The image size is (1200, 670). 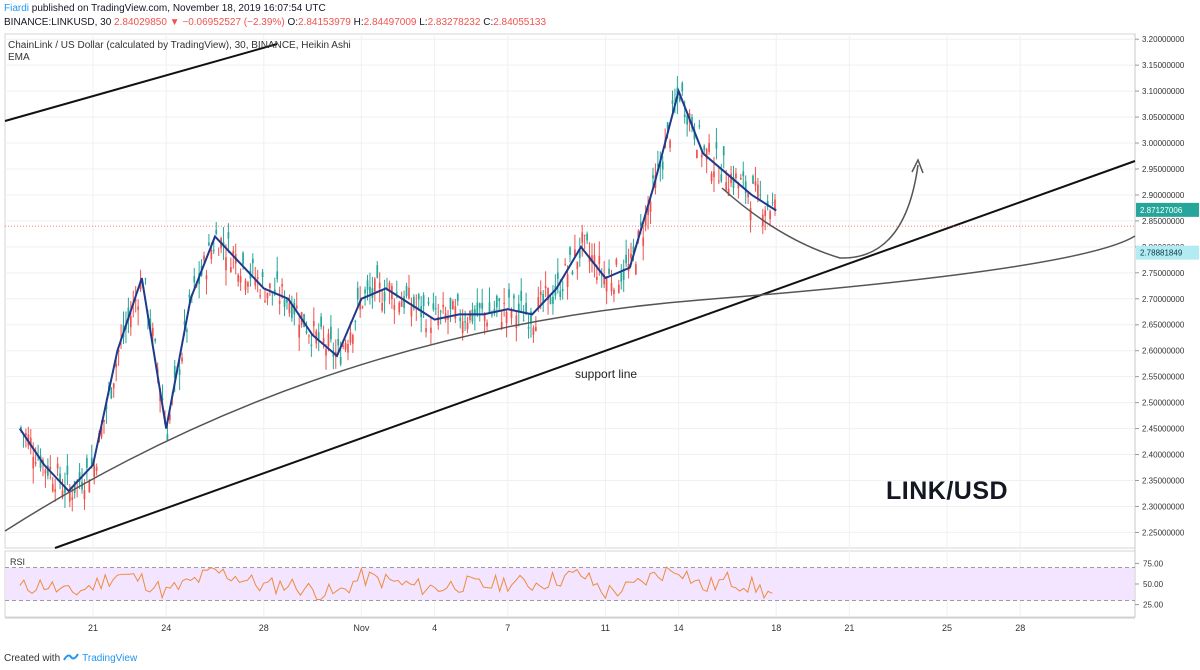 What do you see at coordinates (1163, 273) in the screenshot?
I see `y-tick-label: 2.75000000` at bounding box center [1163, 273].